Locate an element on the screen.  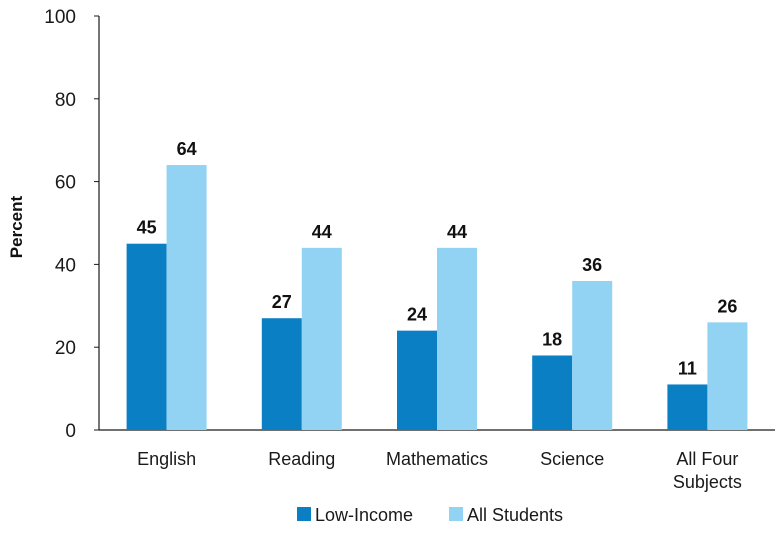
y-tick-label: 60 is located at coordinates (65, 183).